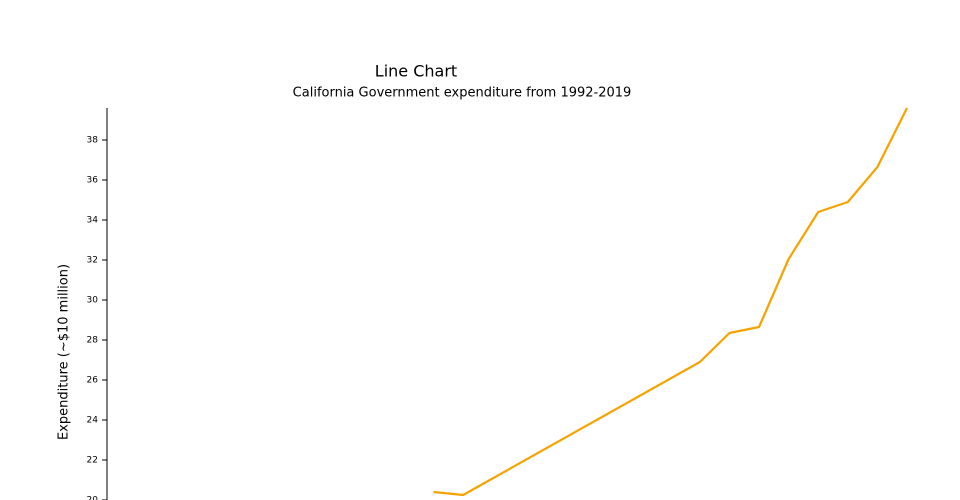  What do you see at coordinates (93, 341) in the screenshot?
I see `y-tick-label: 28` at bounding box center [93, 341].